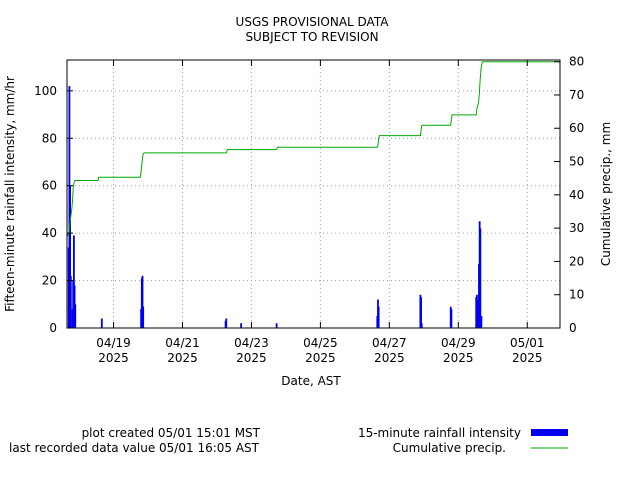  What do you see at coordinates (134, 448) in the screenshot?
I see `last-recorded-note: last recorded data value 05/01 16:05 AST` at bounding box center [134, 448].